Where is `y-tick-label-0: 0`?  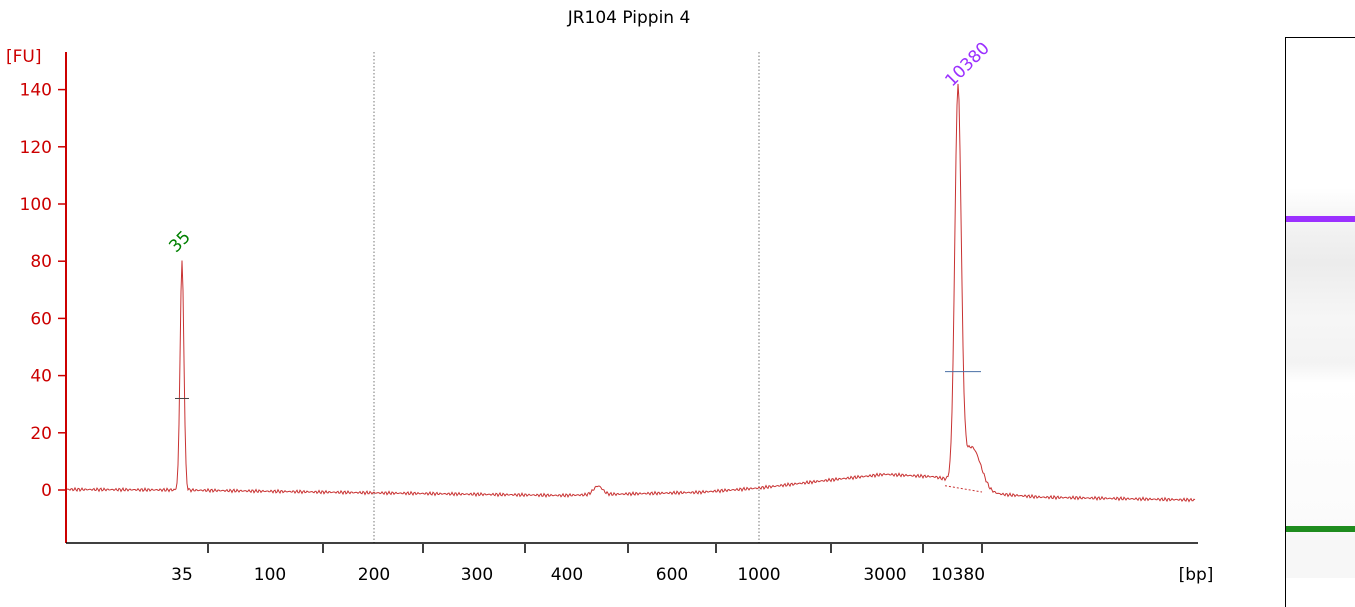 y-tick-label-0: 0 is located at coordinates (46, 491).